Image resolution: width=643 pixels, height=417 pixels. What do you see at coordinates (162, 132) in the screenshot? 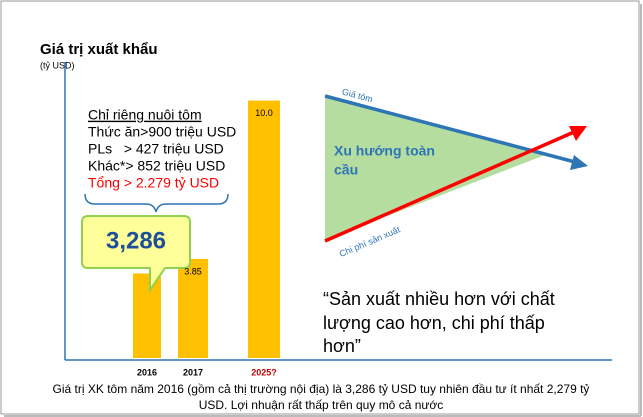
I see `box-line: Thức ăn>900 triệu USD` at bounding box center [162, 132].